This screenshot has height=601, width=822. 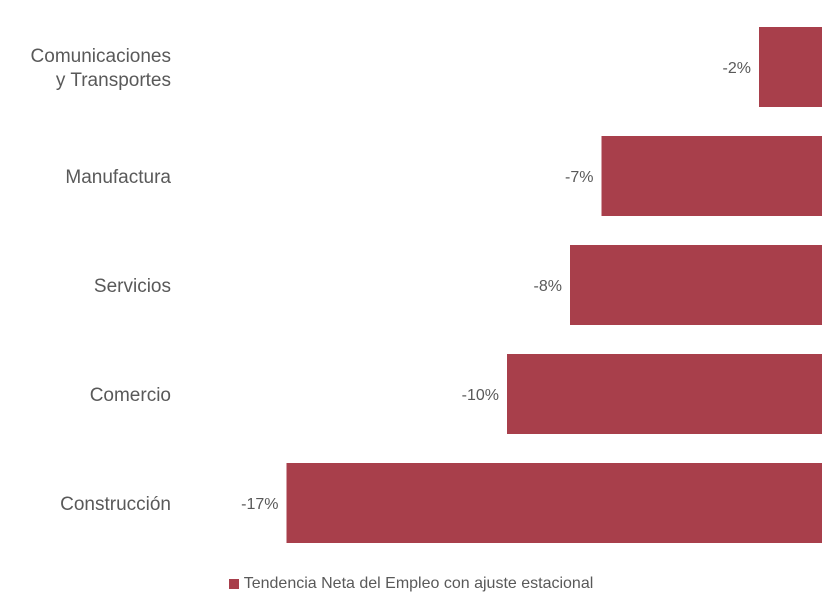 What do you see at coordinates (115, 504) in the screenshot?
I see `category-label-4: Construcción` at bounding box center [115, 504].